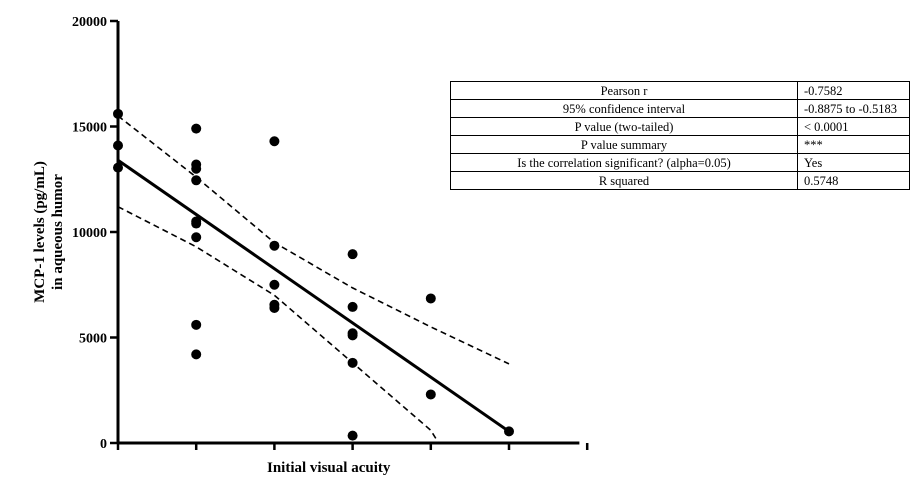 The width and height of the screenshot is (913, 478). What do you see at coordinates (624, 108) in the screenshot?
I see `stat-label: 95% confidence interval` at bounding box center [624, 108].